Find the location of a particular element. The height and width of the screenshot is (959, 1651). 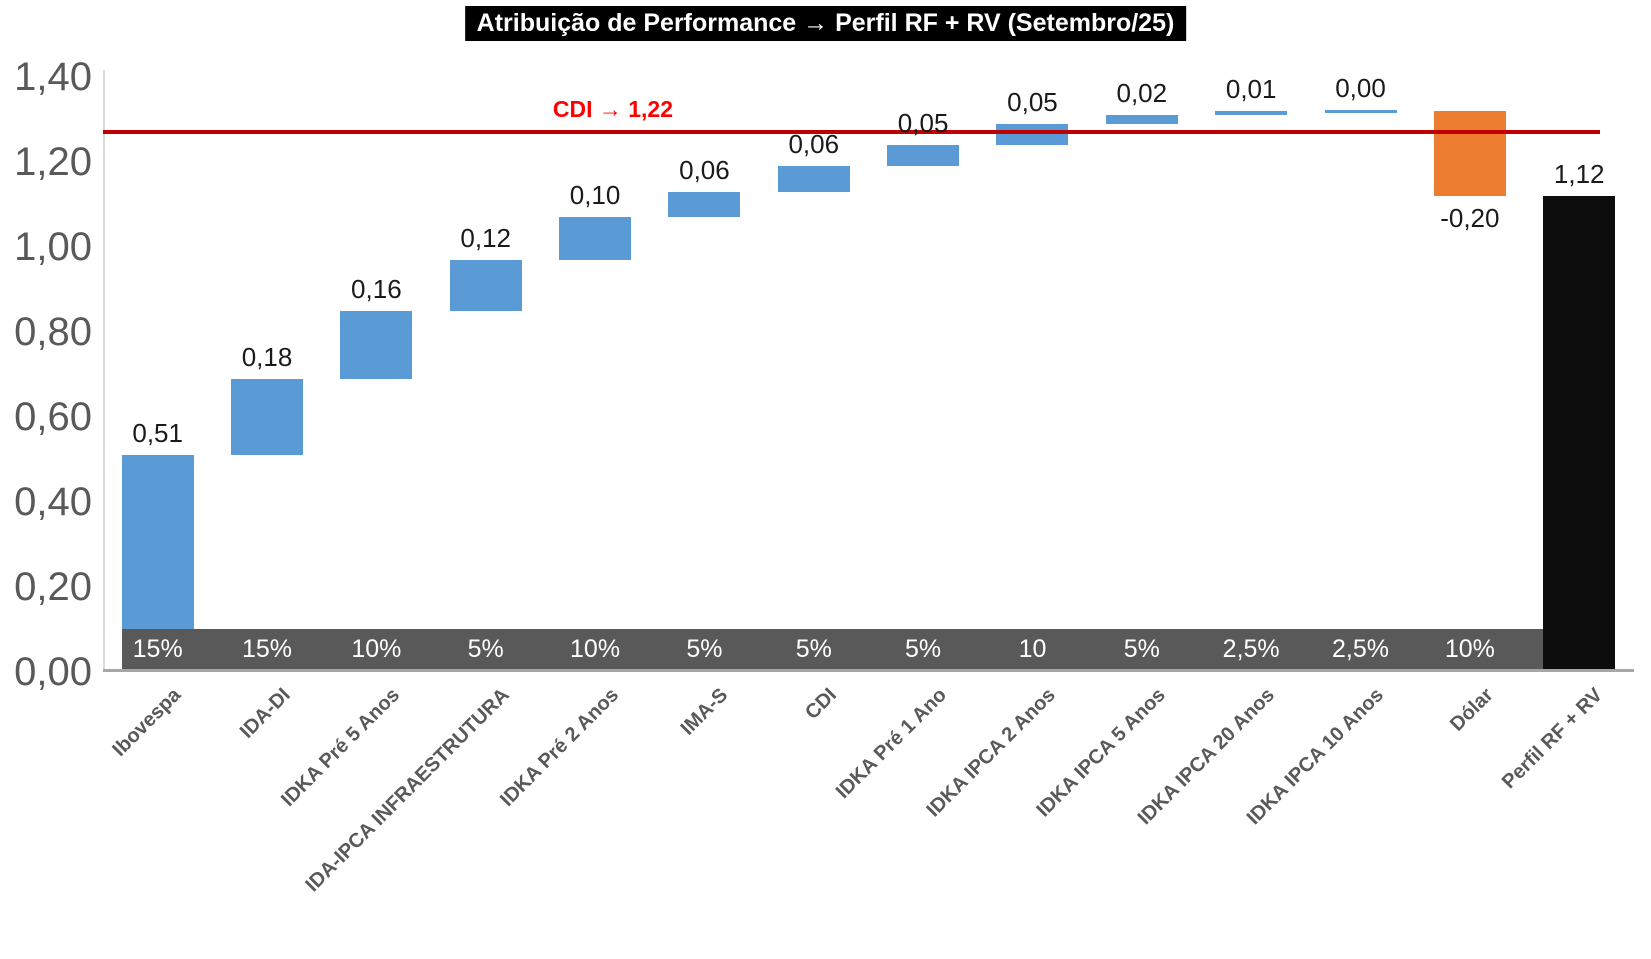

category-label: IDKA Pré 5 Anos is located at coordinates (340, 747).